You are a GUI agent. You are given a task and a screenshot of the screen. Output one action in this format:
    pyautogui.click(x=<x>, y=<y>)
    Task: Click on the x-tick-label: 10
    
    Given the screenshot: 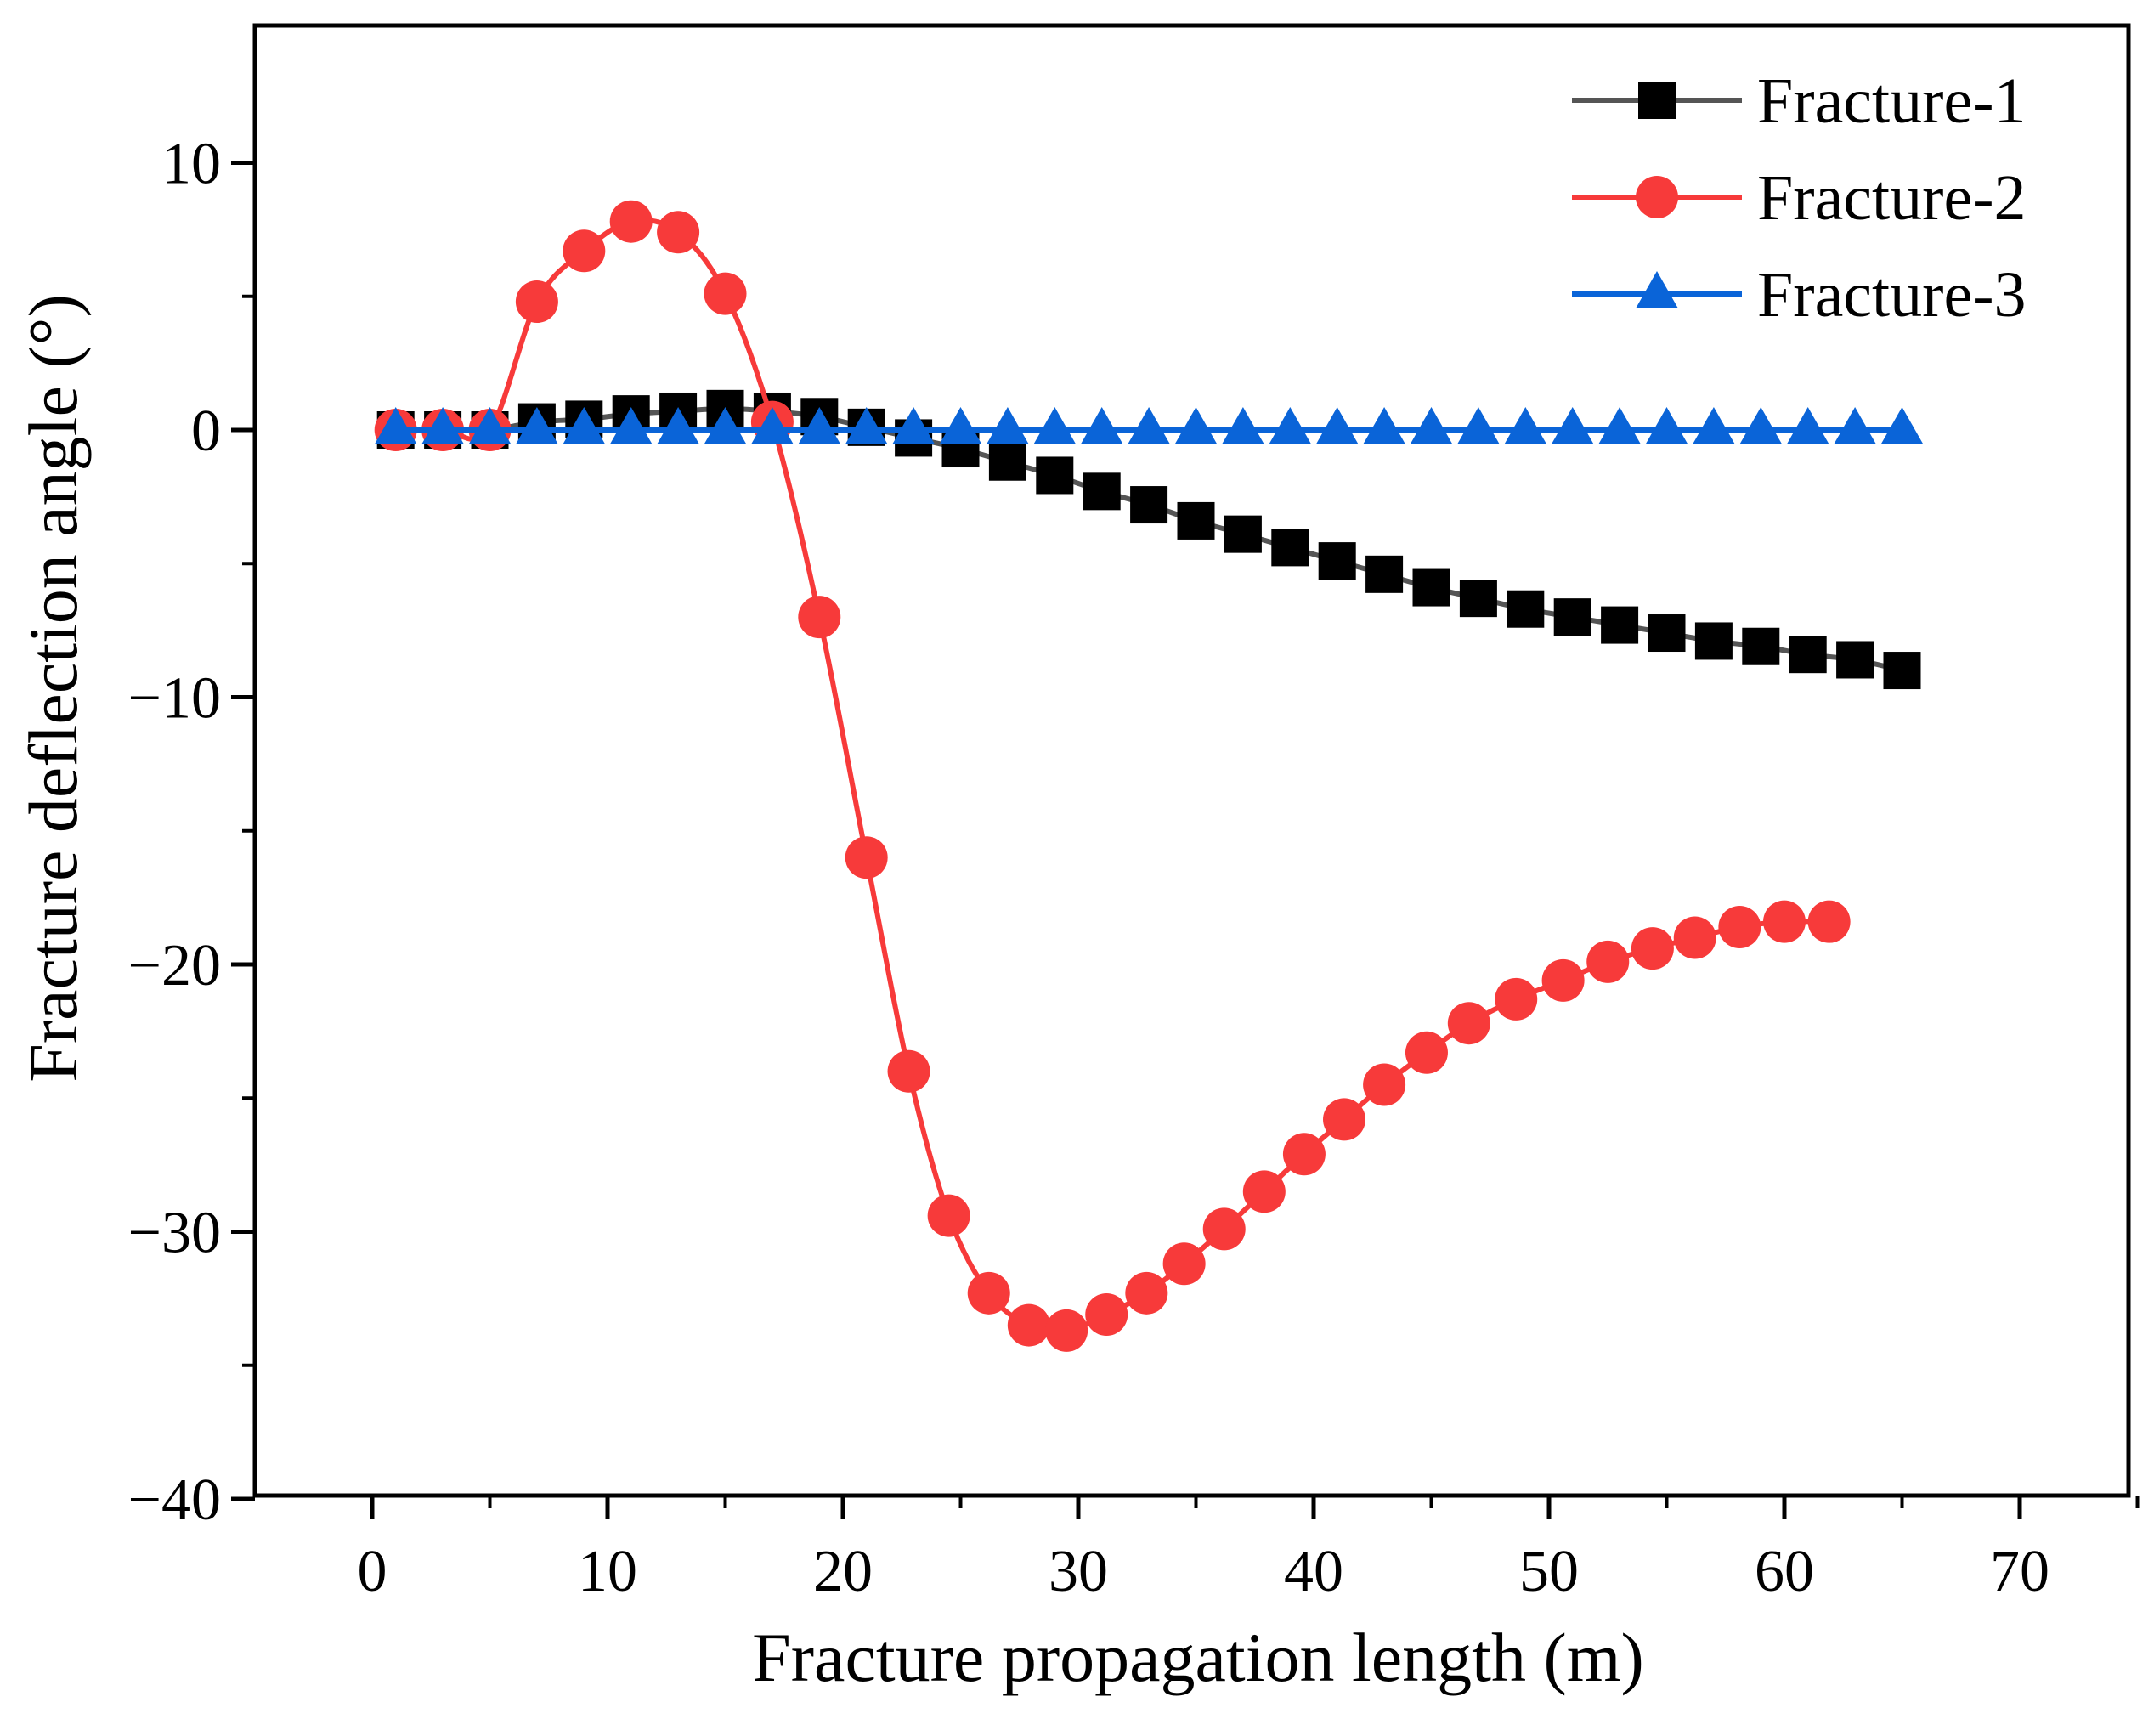 What is the action you would take?
    pyautogui.click(x=607, y=1572)
    